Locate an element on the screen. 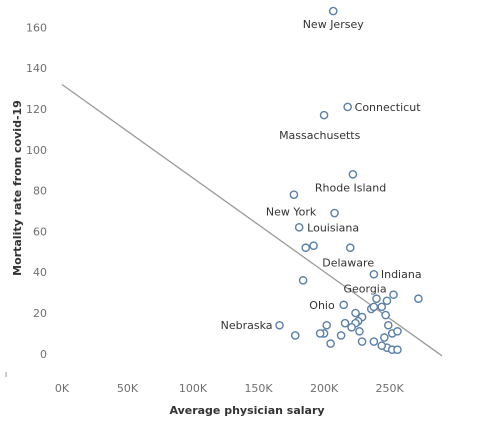 The width and height of the screenshot is (500, 424). point-label: Georgia is located at coordinates (364, 289).